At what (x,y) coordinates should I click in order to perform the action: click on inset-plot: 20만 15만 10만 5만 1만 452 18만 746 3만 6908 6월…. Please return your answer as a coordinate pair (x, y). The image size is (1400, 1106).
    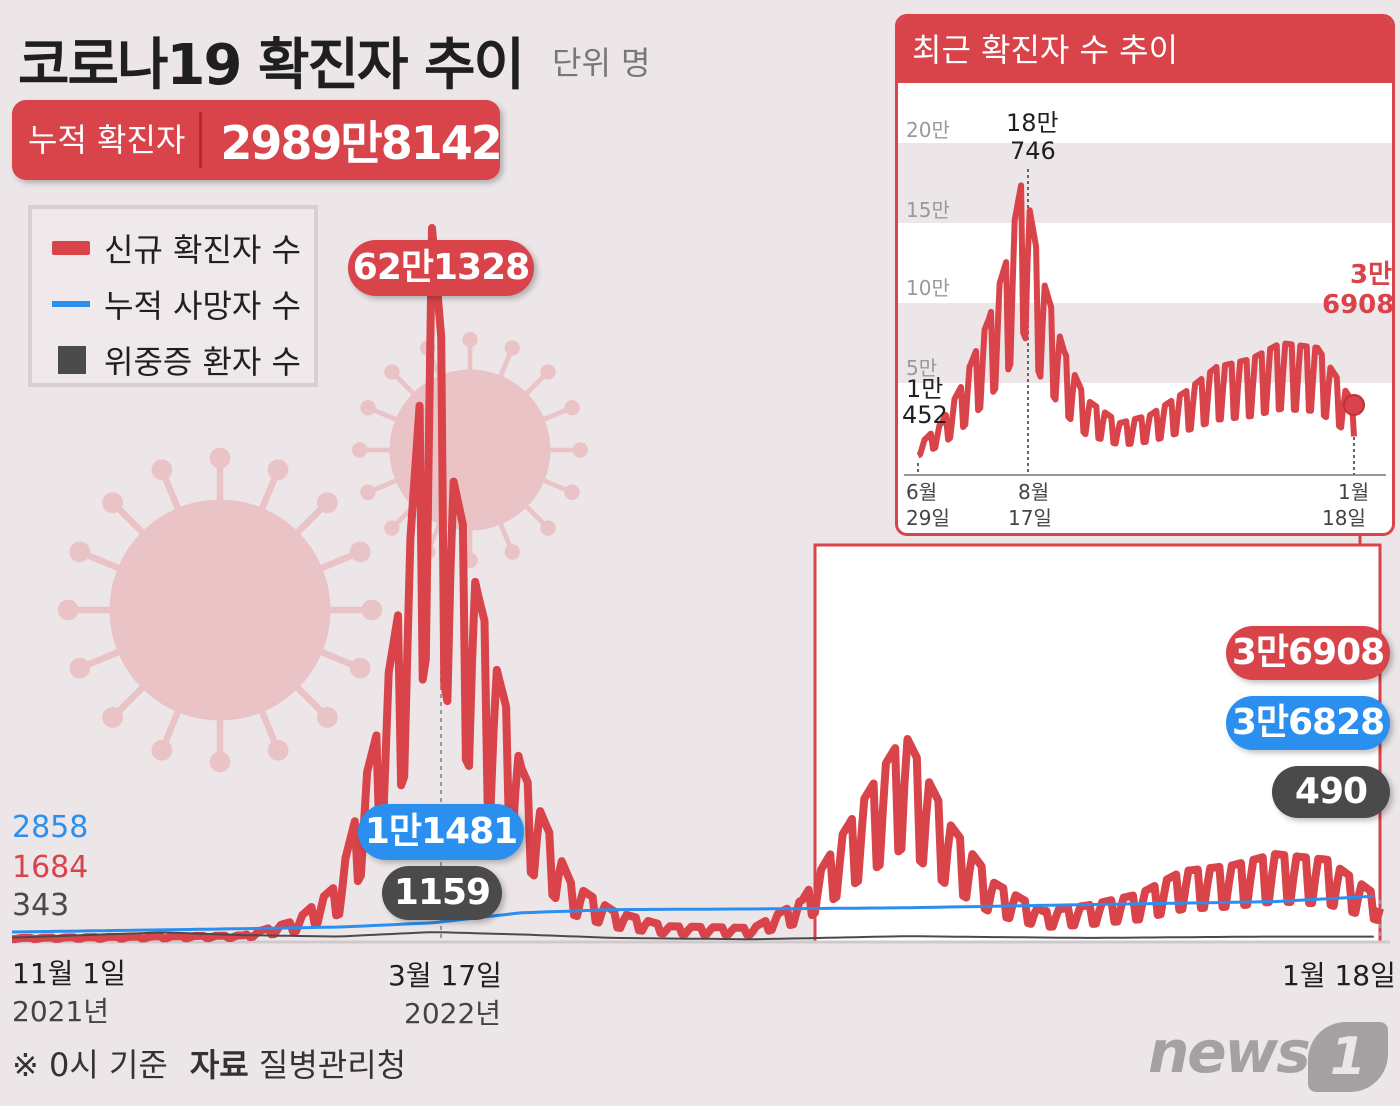
    Looking at the image, I should click on (1145, 319).